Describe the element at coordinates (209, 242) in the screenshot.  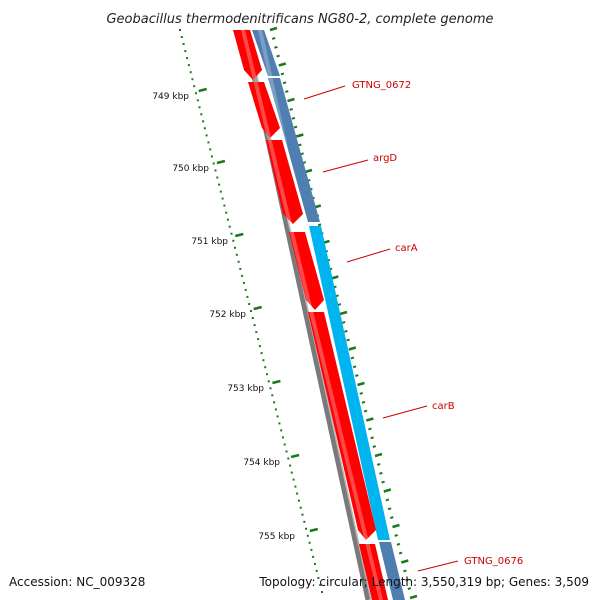
I see `scale-label: 751 kbp` at that location.